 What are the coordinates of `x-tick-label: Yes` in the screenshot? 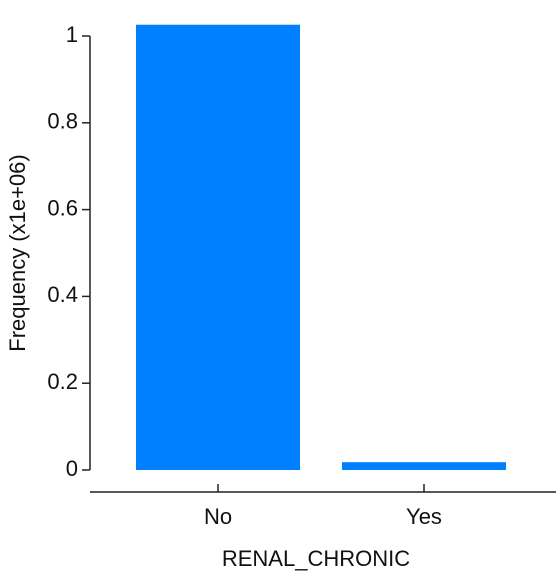 It's located at (424, 516).